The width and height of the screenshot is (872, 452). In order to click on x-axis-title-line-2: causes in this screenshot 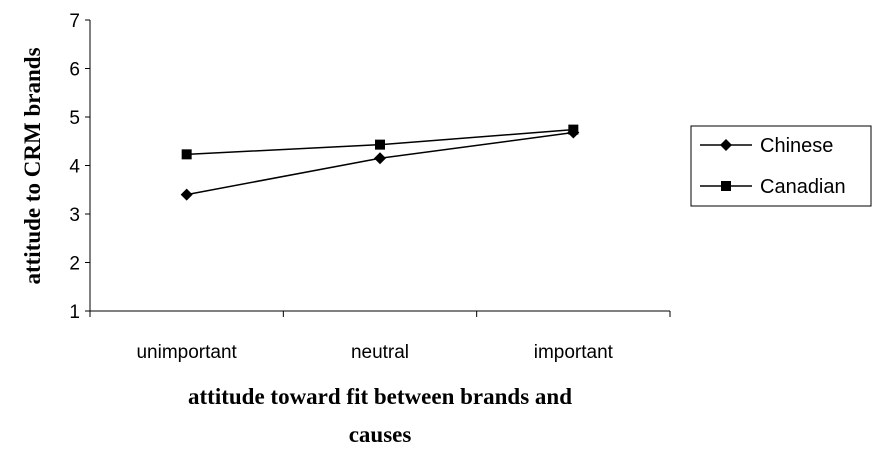, I will do `click(380, 434)`.